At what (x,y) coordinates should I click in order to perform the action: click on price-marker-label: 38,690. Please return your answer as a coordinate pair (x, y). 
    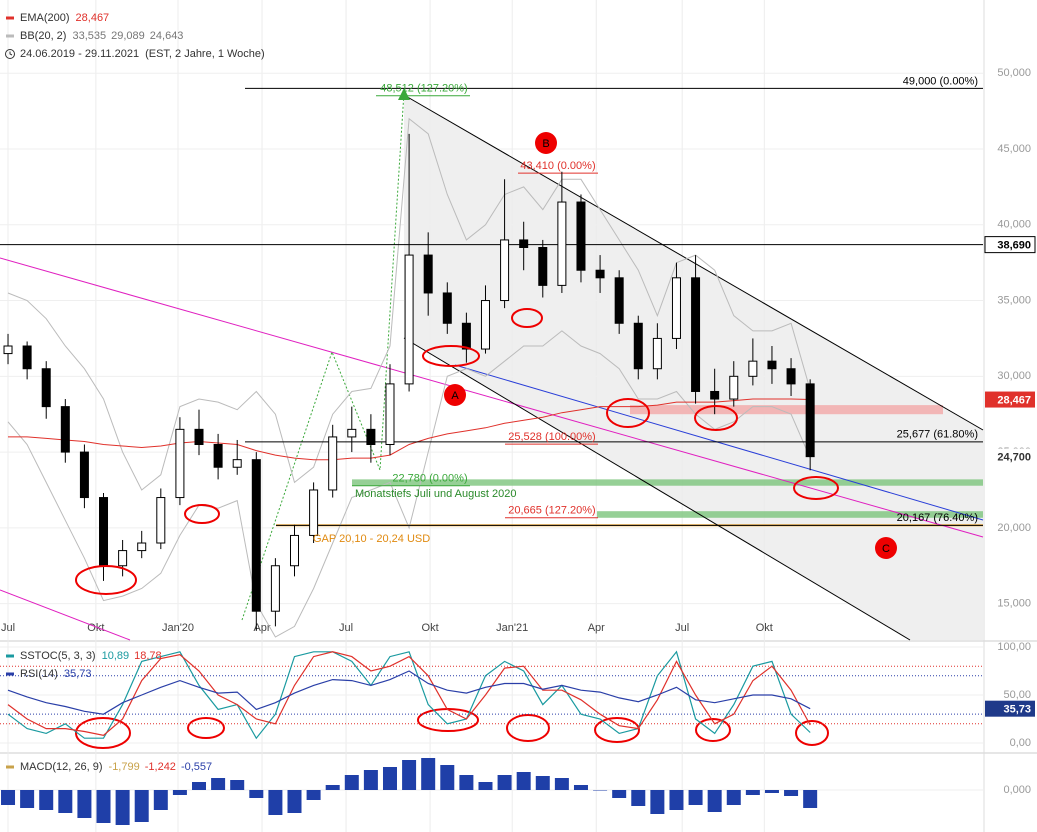
    Looking at the image, I should click on (1014, 246).